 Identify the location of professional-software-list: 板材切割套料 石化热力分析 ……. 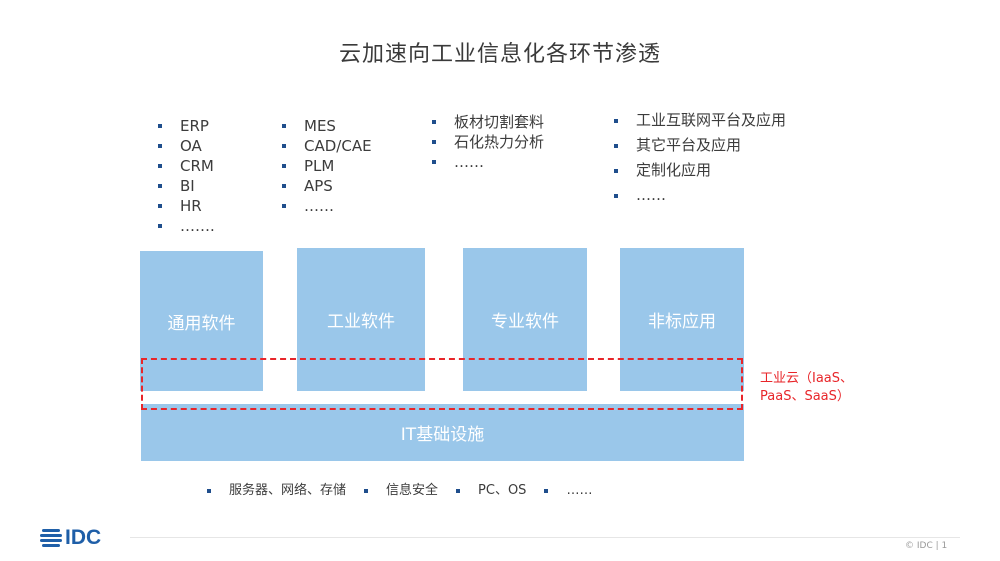
(487, 142).